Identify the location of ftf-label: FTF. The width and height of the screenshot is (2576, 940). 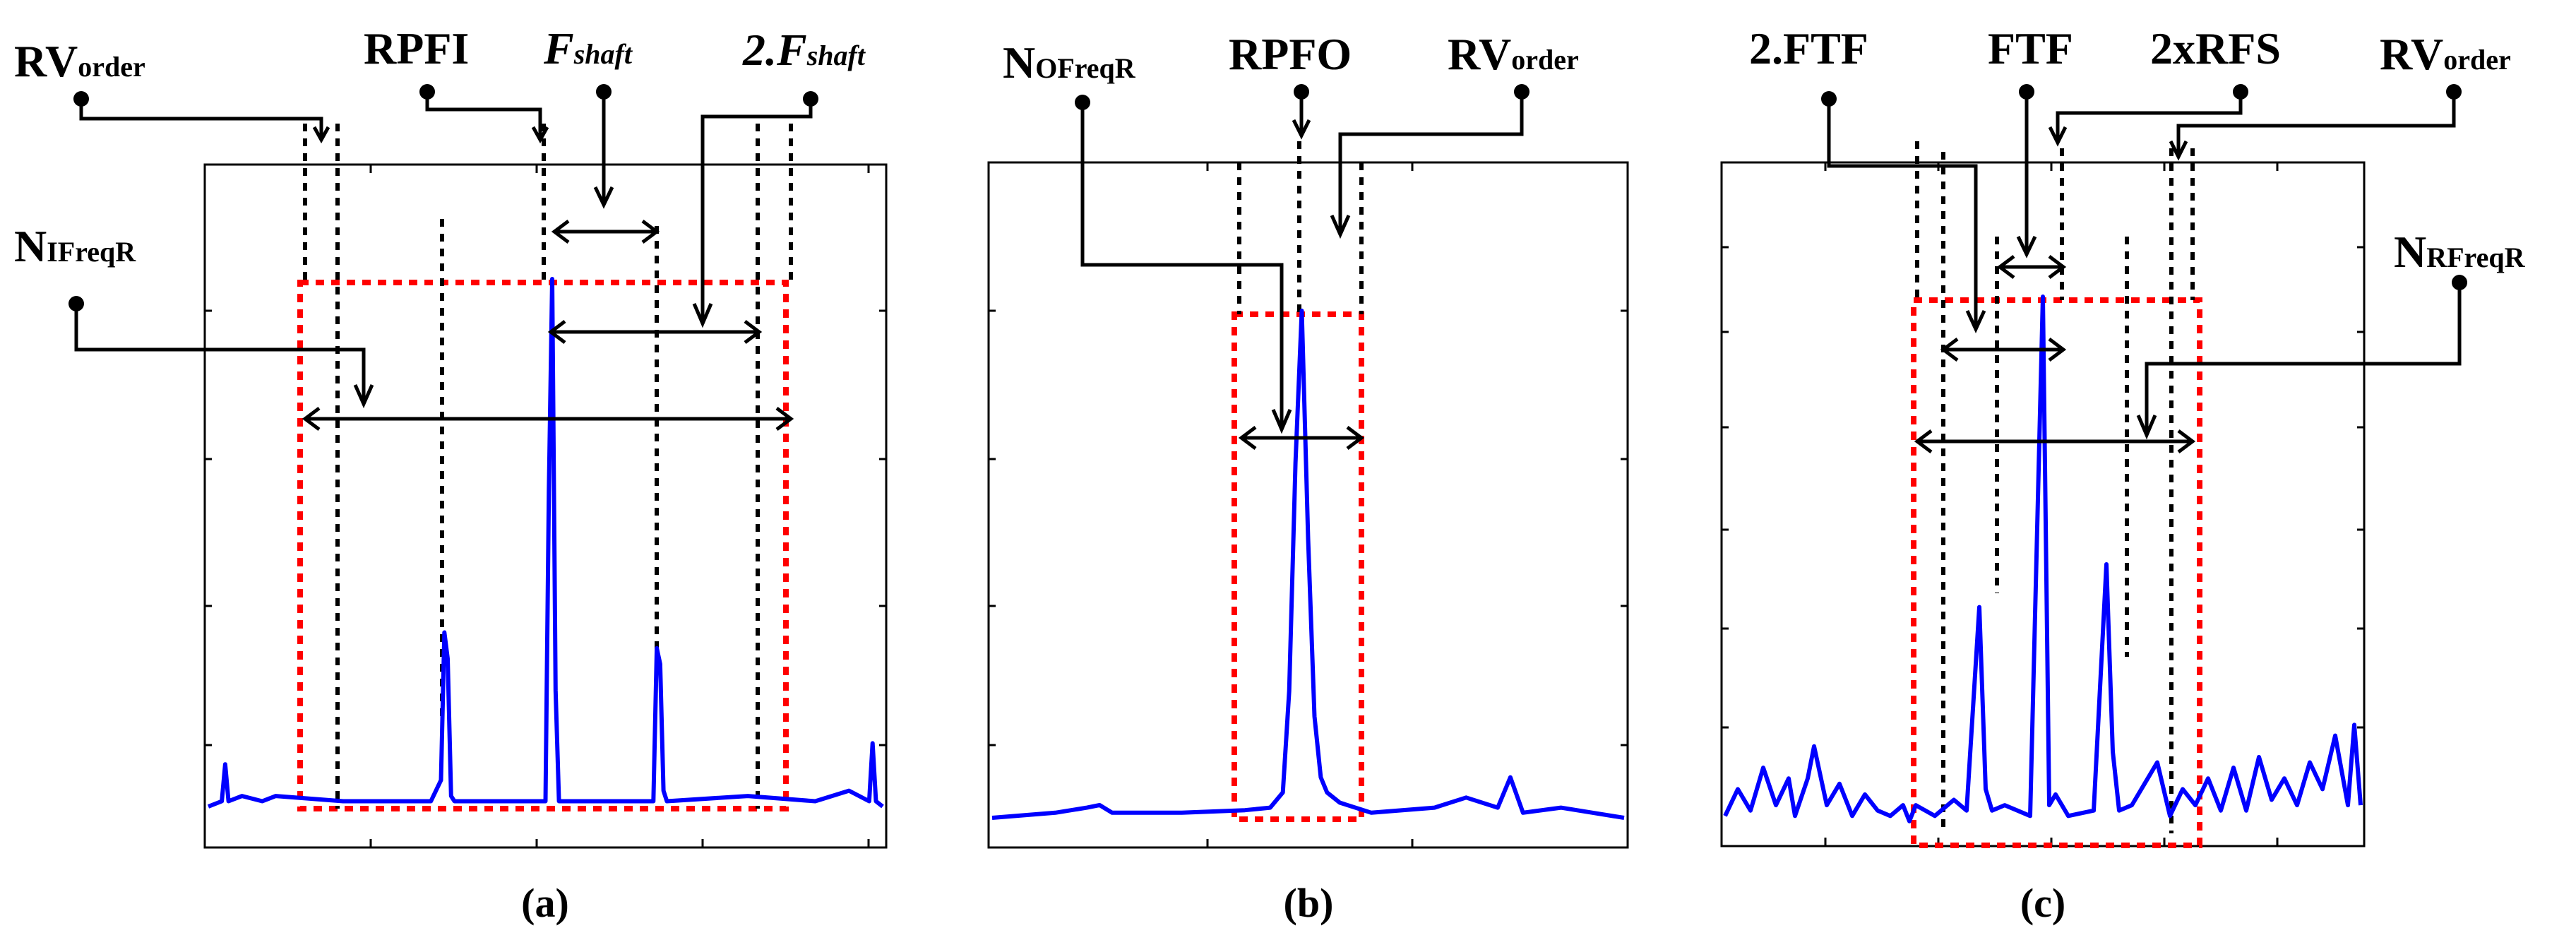
(2030, 48).